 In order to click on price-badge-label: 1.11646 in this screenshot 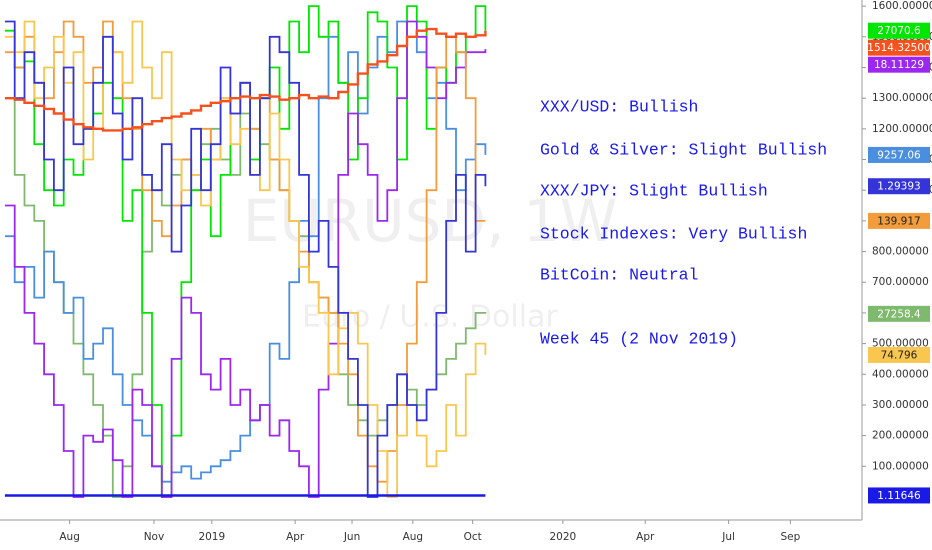, I will do `click(899, 496)`.